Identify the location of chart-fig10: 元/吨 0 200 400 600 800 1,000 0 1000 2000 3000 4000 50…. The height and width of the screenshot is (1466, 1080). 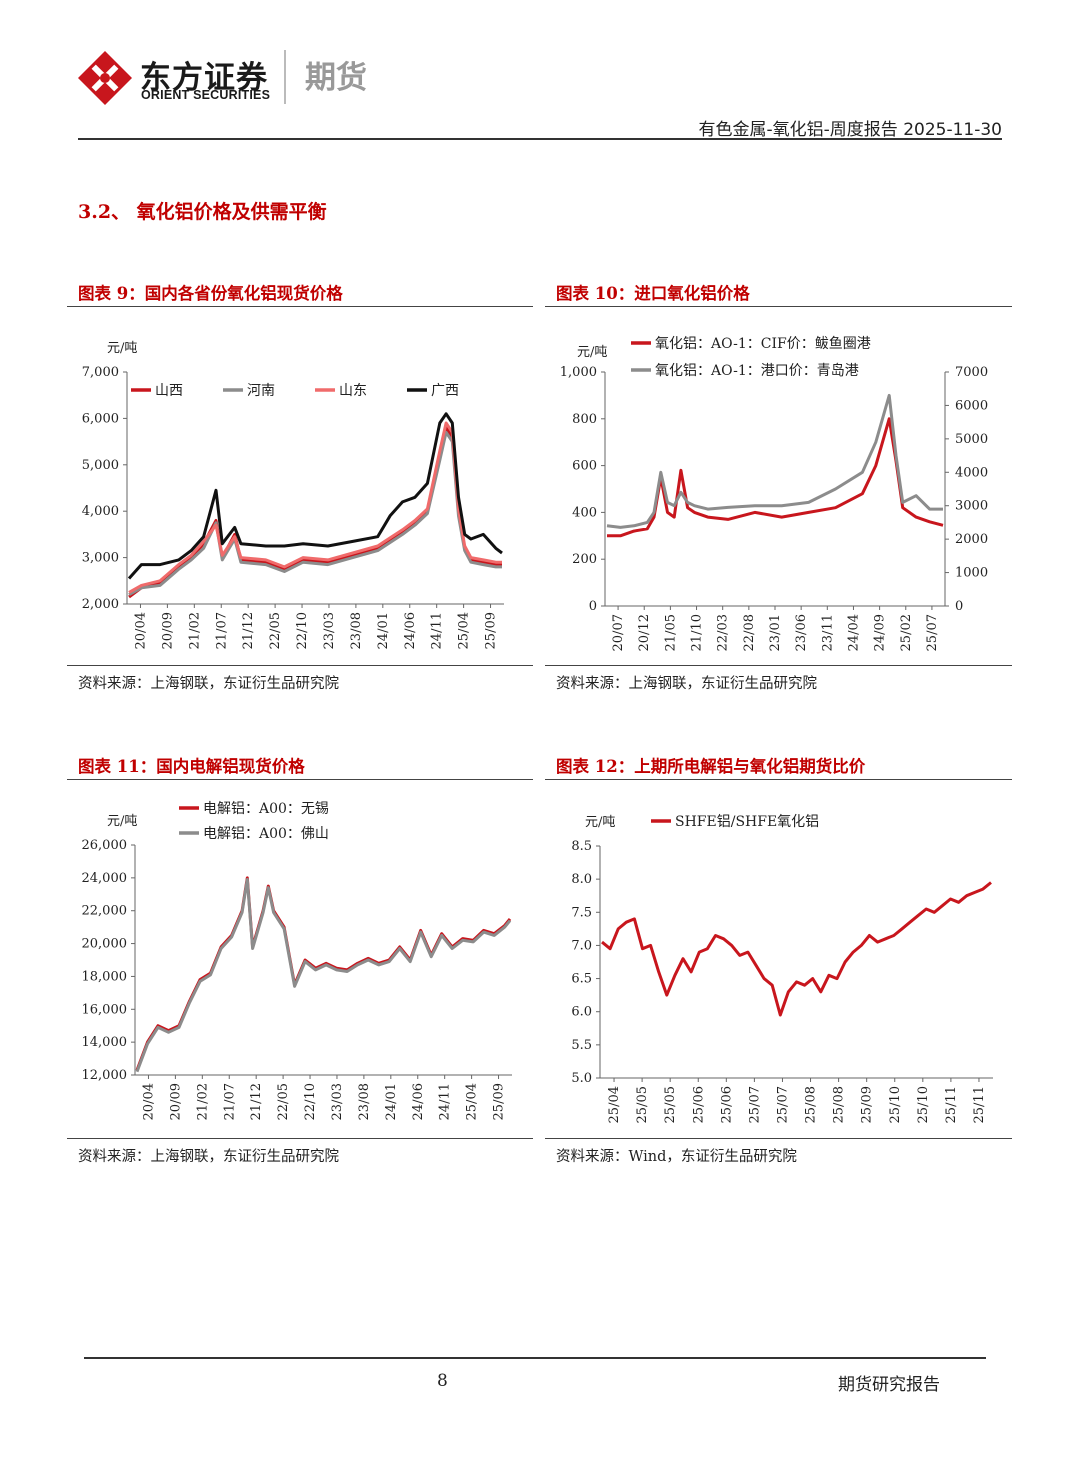
(774, 493).